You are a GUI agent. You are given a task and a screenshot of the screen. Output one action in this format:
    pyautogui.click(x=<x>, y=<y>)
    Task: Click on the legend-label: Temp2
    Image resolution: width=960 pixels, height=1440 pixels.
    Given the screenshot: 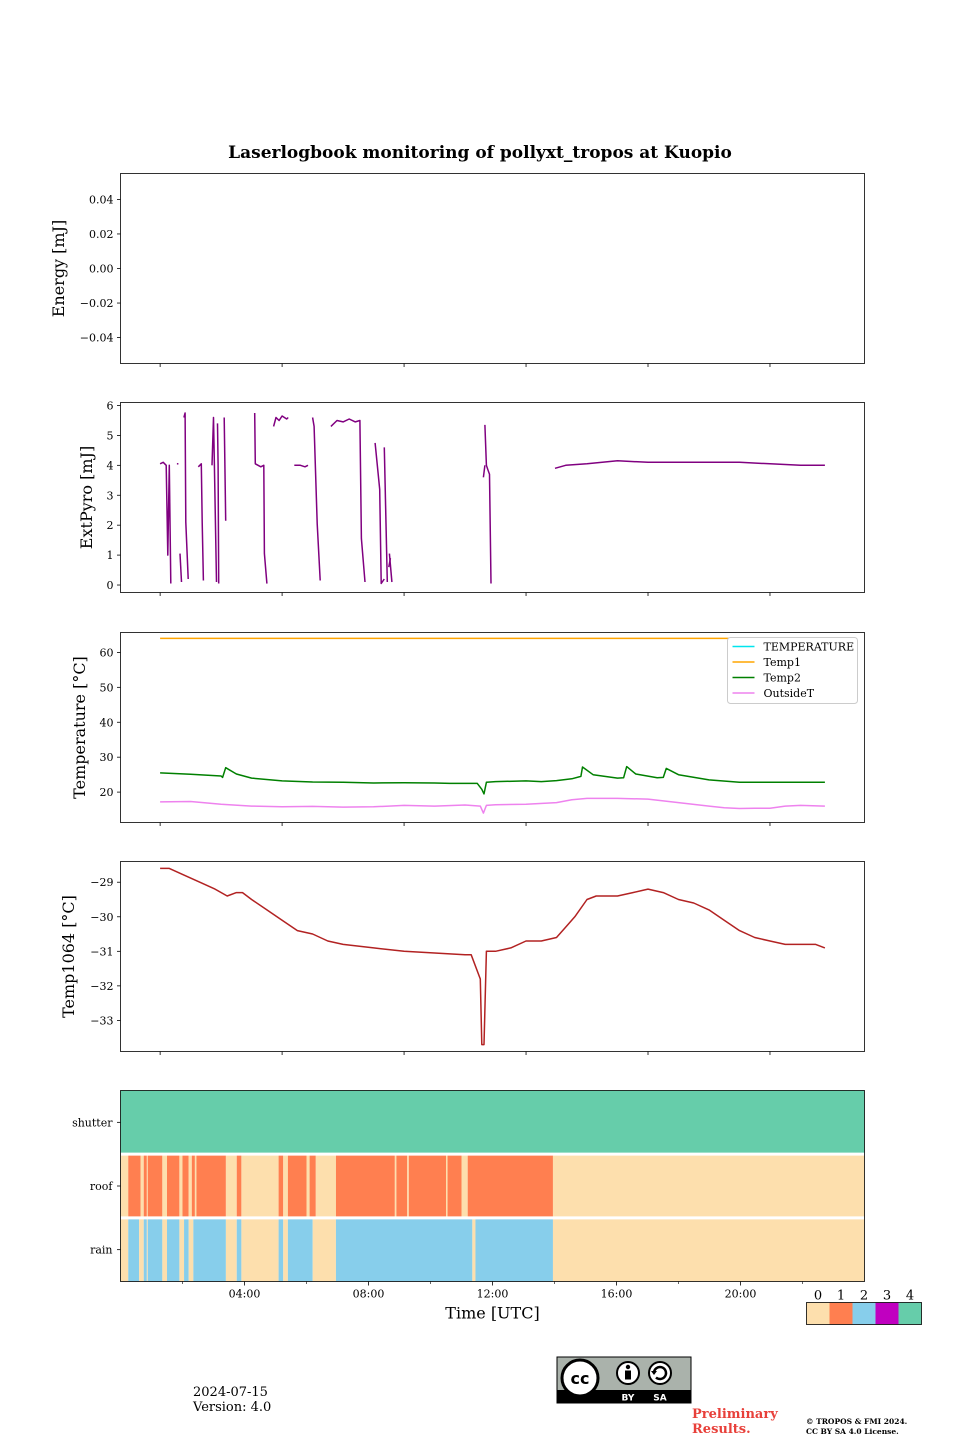 What is the action you would take?
    pyautogui.click(x=782, y=678)
    